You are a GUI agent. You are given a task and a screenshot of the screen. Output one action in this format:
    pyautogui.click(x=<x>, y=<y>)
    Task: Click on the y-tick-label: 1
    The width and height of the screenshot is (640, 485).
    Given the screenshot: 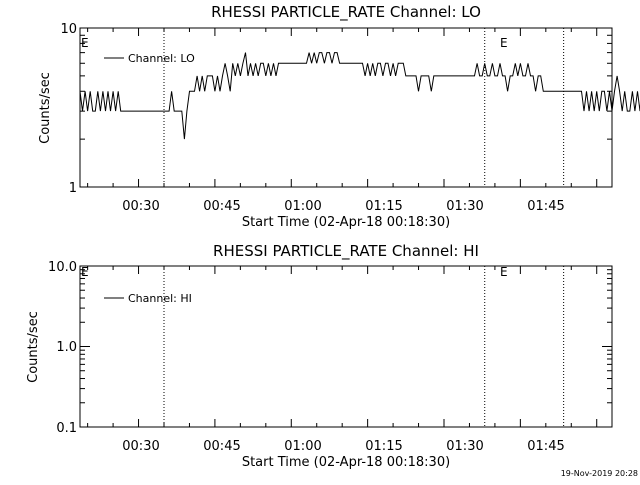 What is the action you would take?
    pyautogui.click(x=73, y=188)
    